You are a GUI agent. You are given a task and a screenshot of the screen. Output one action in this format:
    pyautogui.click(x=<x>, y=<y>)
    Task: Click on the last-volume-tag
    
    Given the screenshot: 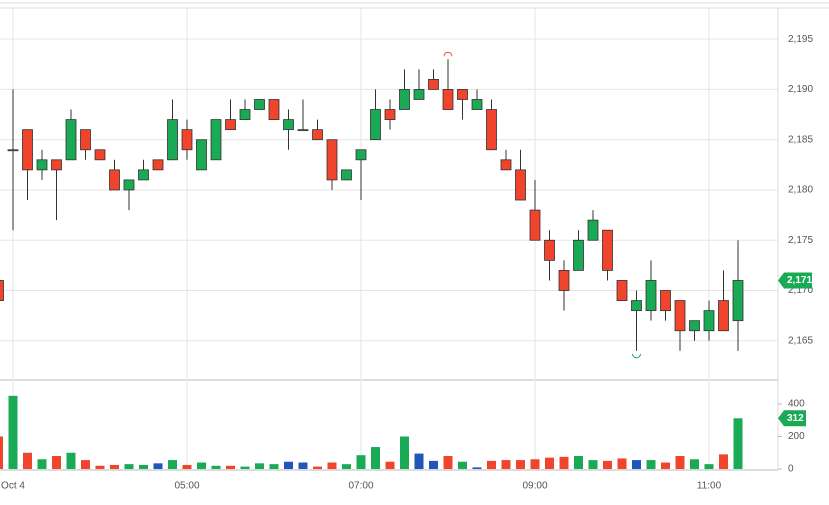 What is the action you would take?
    pyautogui.click(x=792, y=418)
    